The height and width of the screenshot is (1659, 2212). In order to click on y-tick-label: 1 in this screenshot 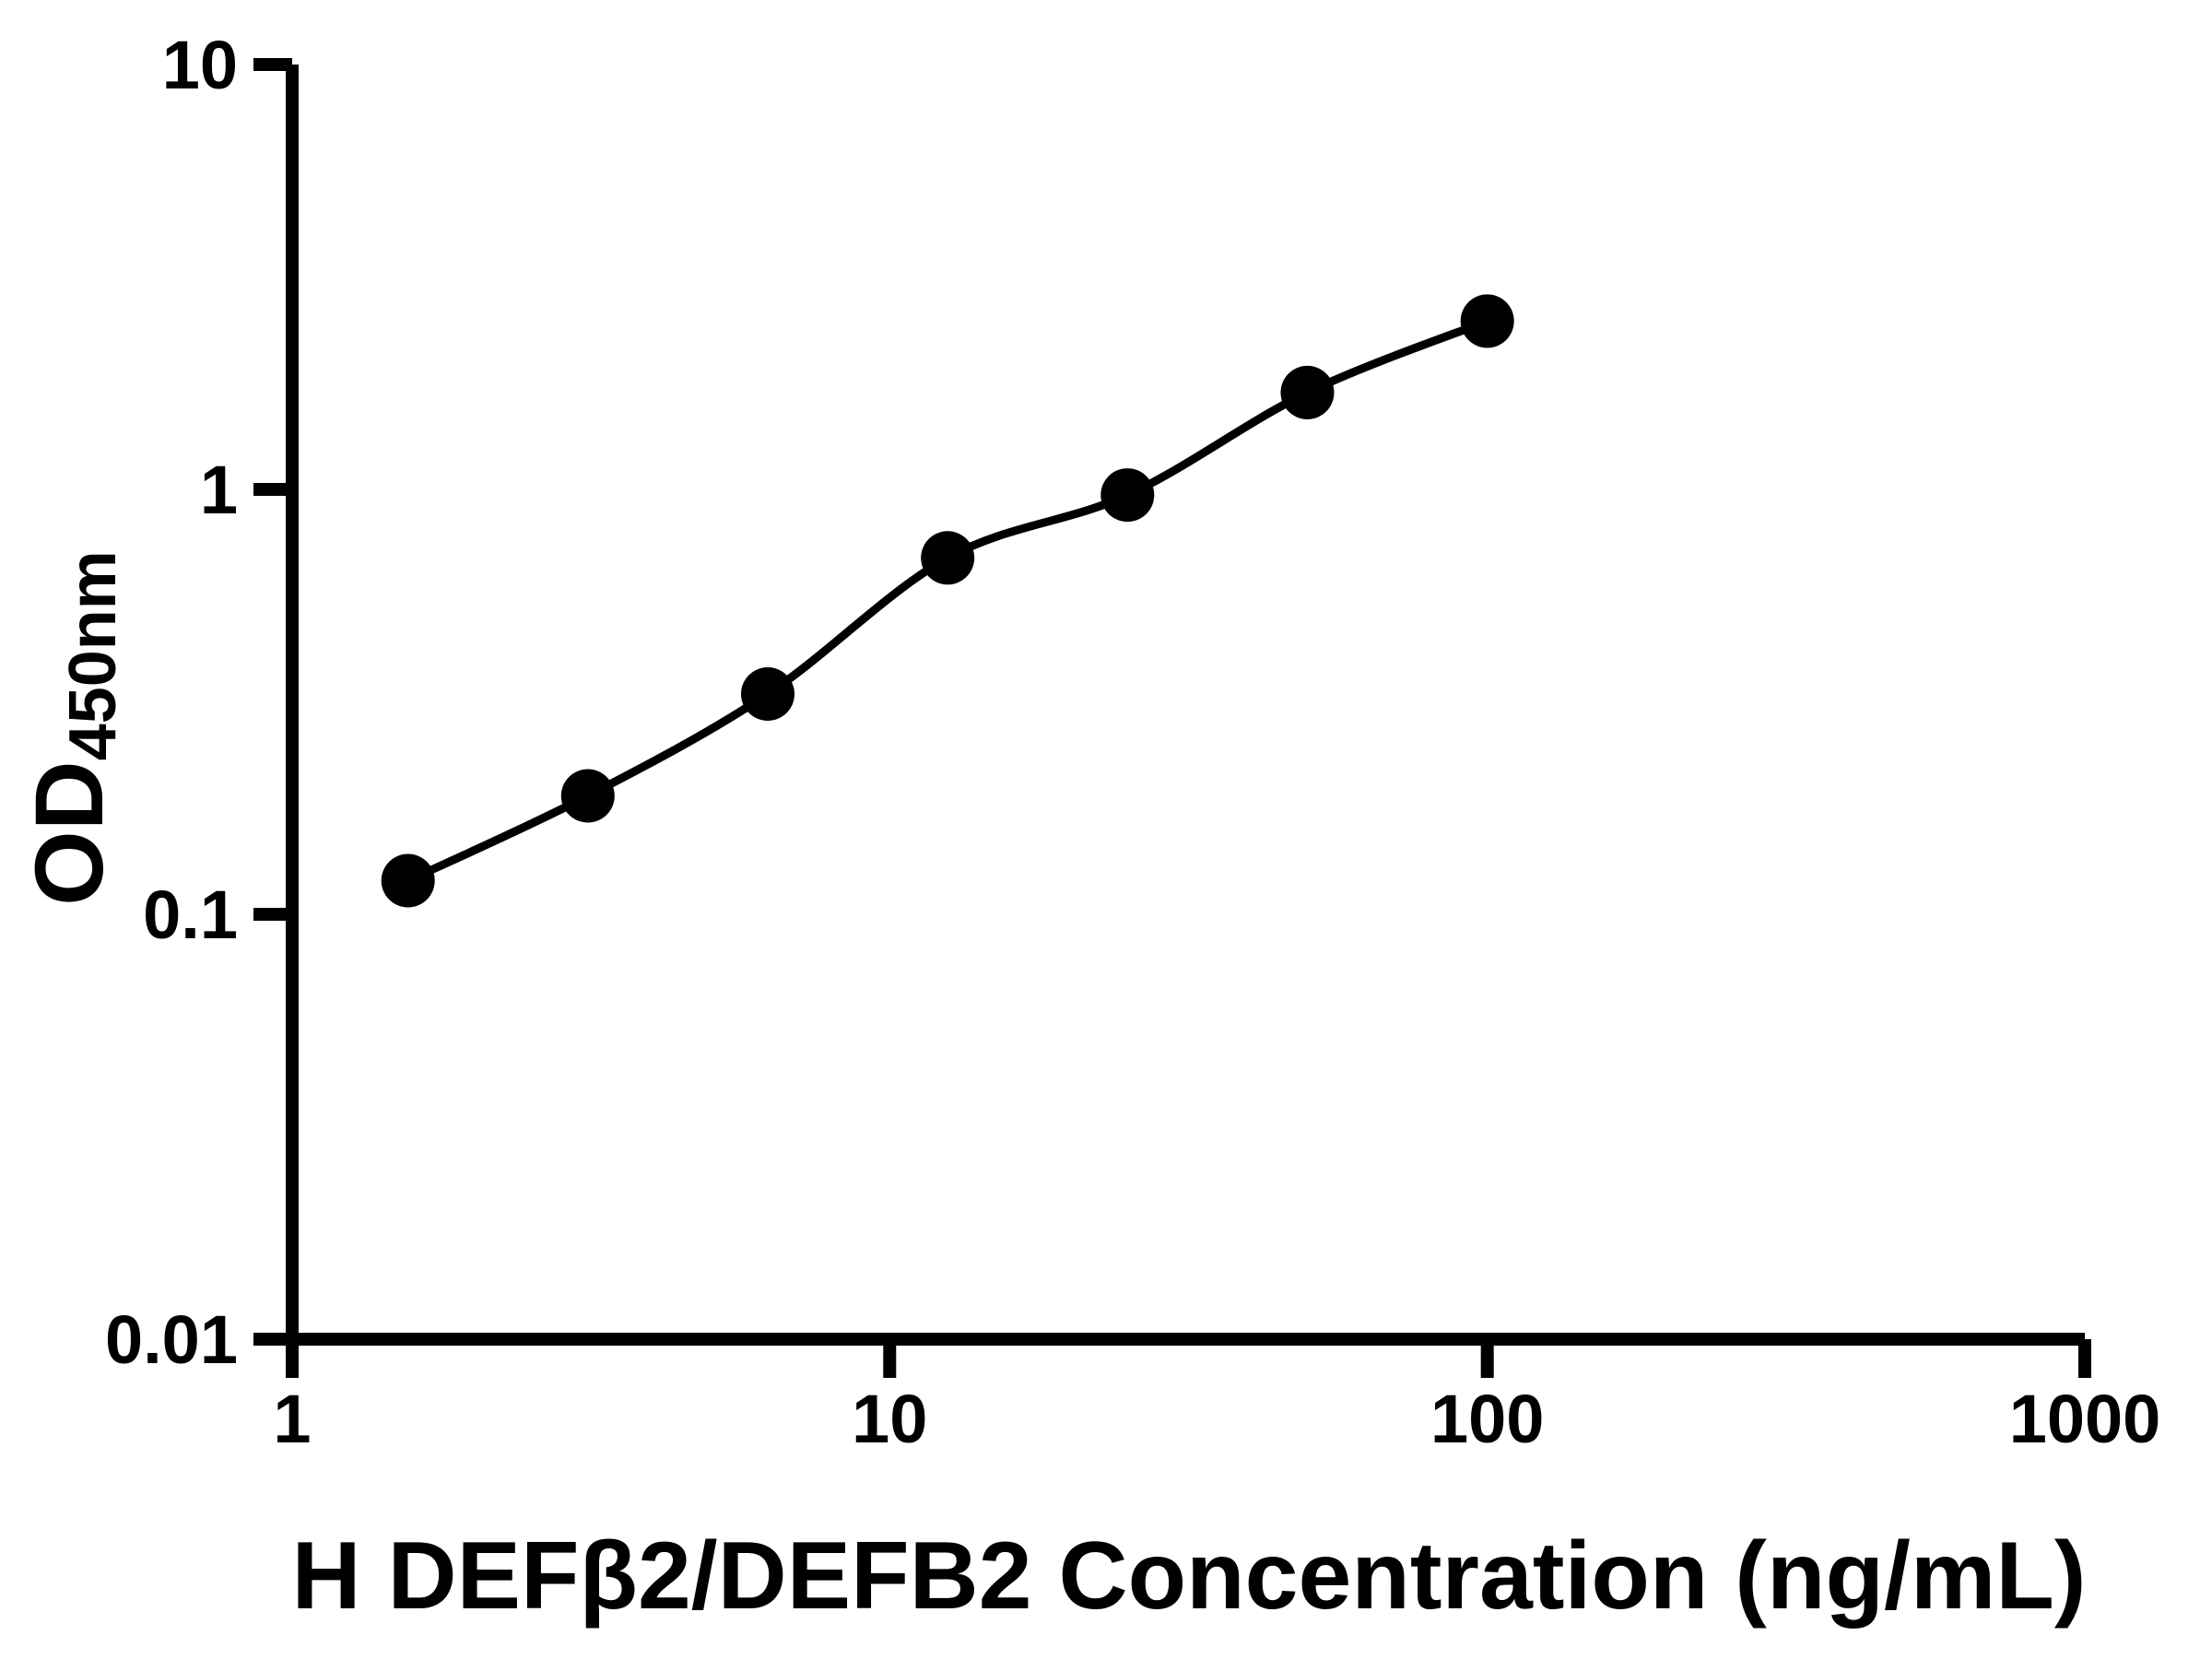, I will do `click(219, 490)`.